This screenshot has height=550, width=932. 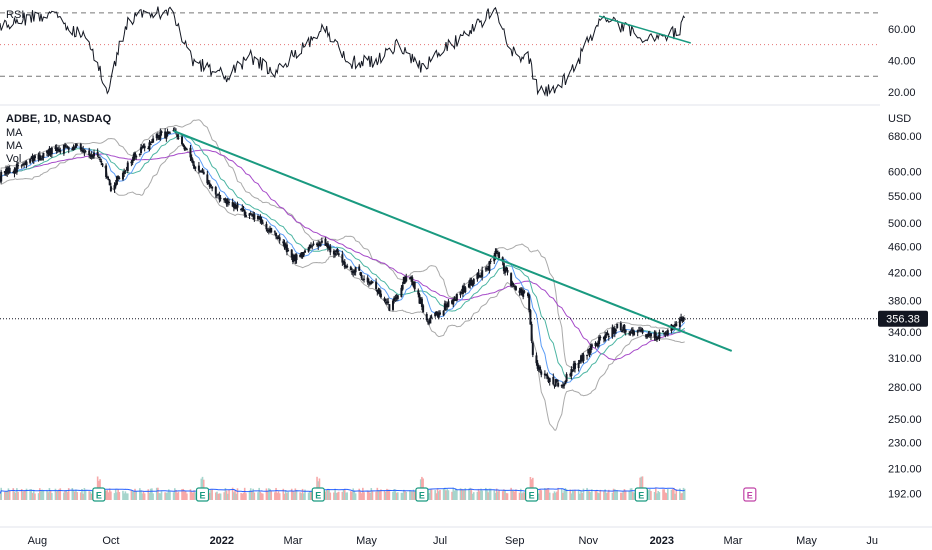 What do you see at coordinates (905, 224) in the screenshot?
I see `price-tick-label: 500.00` at bounding box center [905, 224].